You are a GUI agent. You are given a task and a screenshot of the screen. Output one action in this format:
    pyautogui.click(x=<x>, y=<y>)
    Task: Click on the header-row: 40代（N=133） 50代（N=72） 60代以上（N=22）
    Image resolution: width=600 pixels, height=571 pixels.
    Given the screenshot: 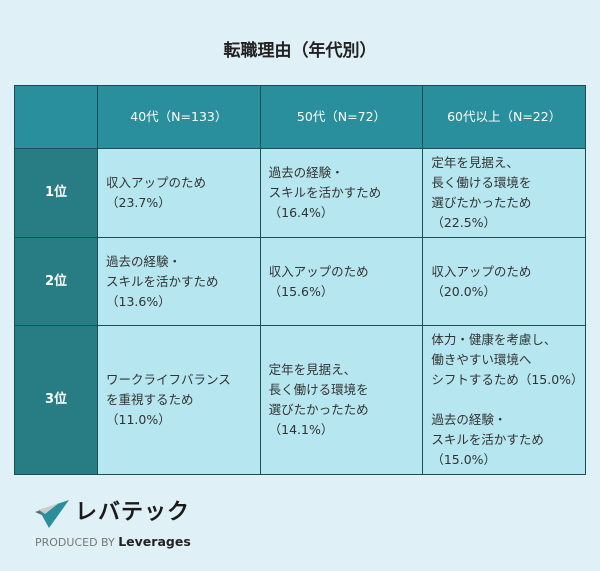 What is the action you would take?
    pyautogui.click(x=300, y=117)
    